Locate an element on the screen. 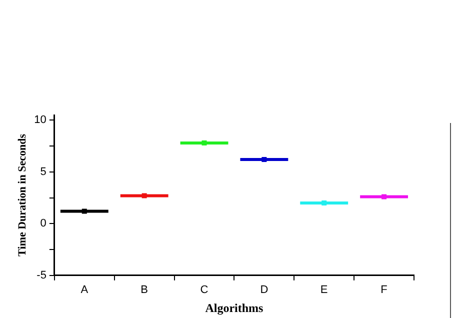  y-tick-label: 5 is located at coordinates (43, 172).